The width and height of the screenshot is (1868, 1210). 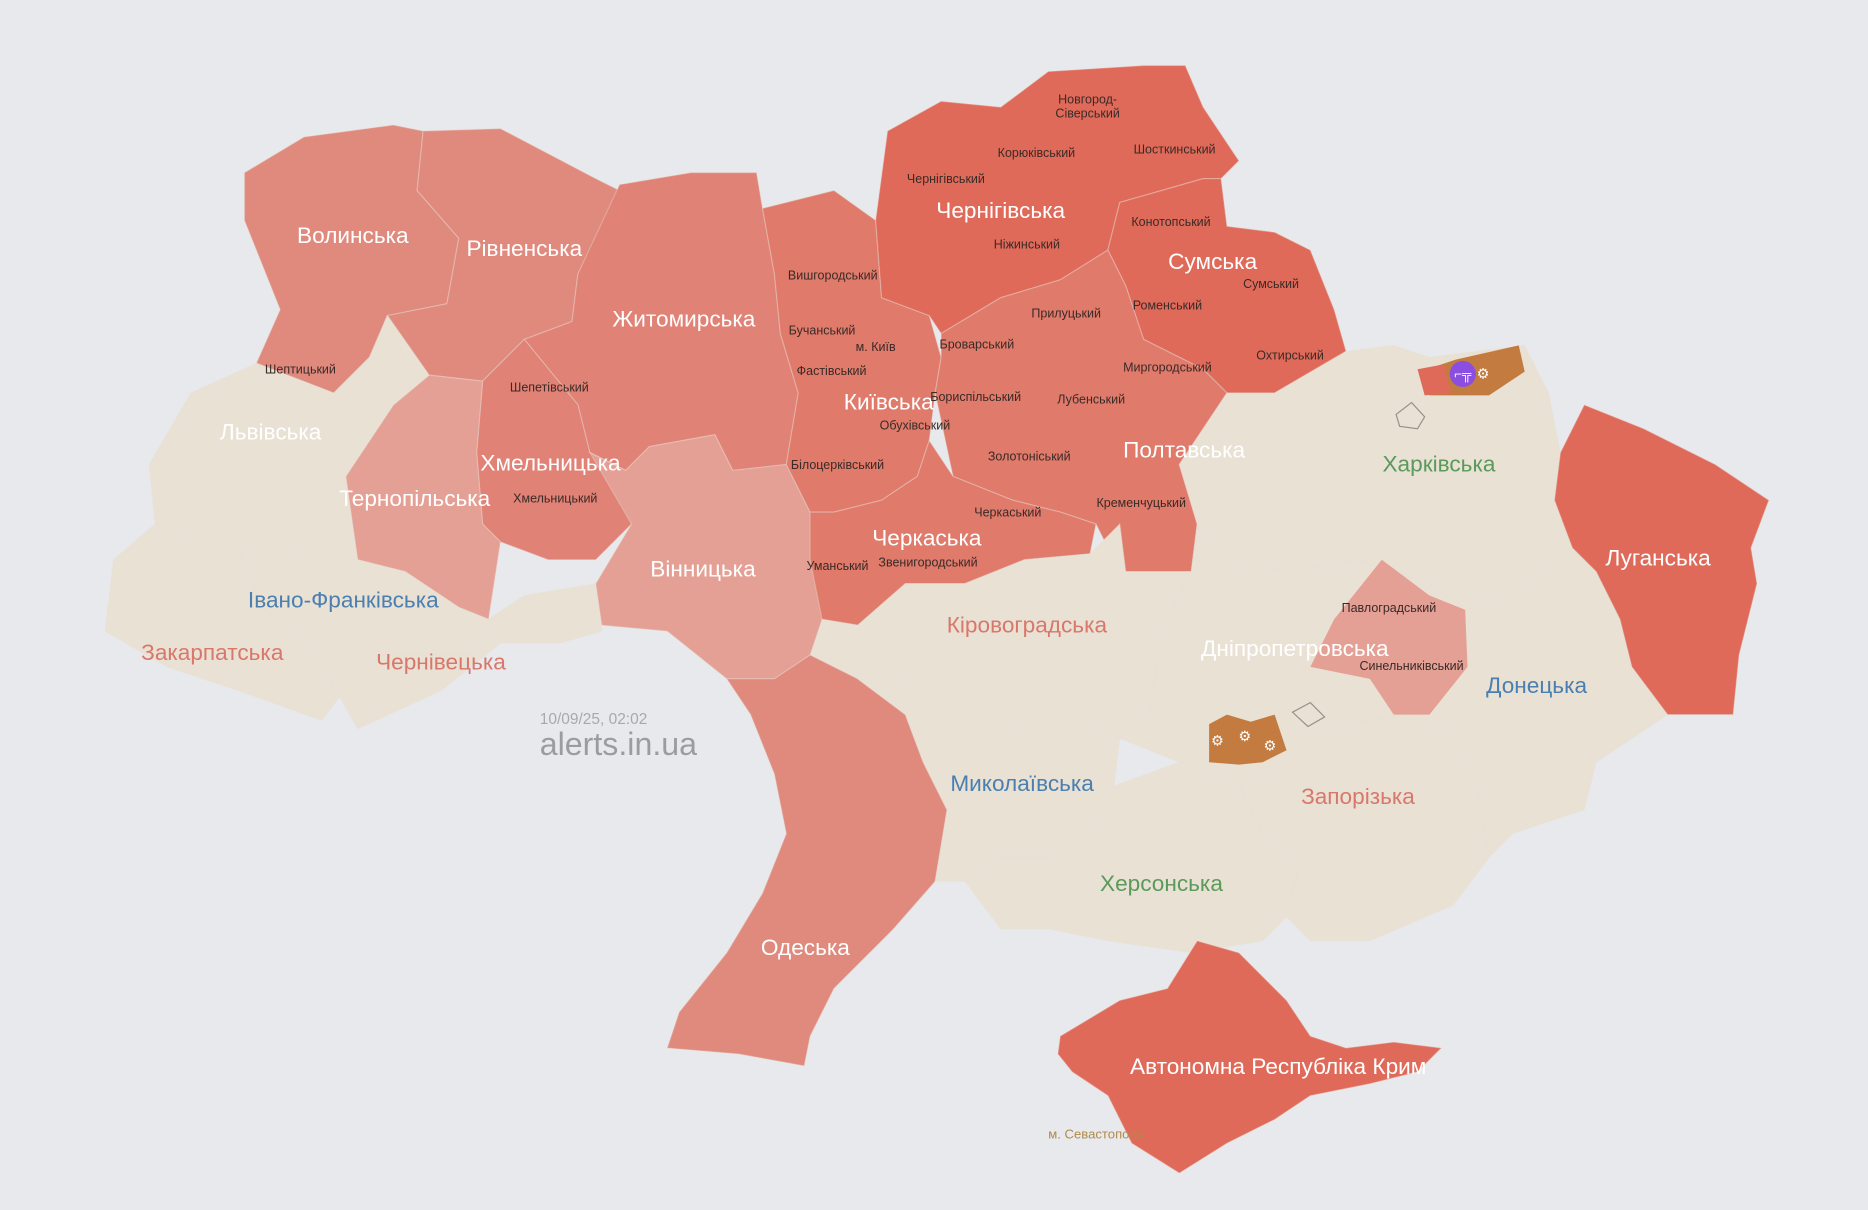 What do you see at coordinates (1184, 449) in the screenshot?
I see `region-label-poltava: Полтавська` at bounding box center [1184, 449].